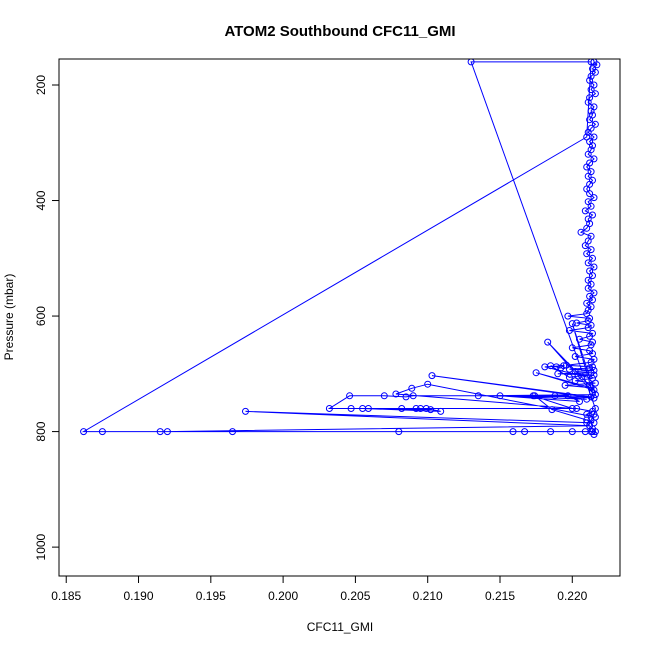 This screenshot has width=650, height=650. Describe the element at coordinates (41, 431) in the screenshot. I see `y-tick-label: 800` at that location.